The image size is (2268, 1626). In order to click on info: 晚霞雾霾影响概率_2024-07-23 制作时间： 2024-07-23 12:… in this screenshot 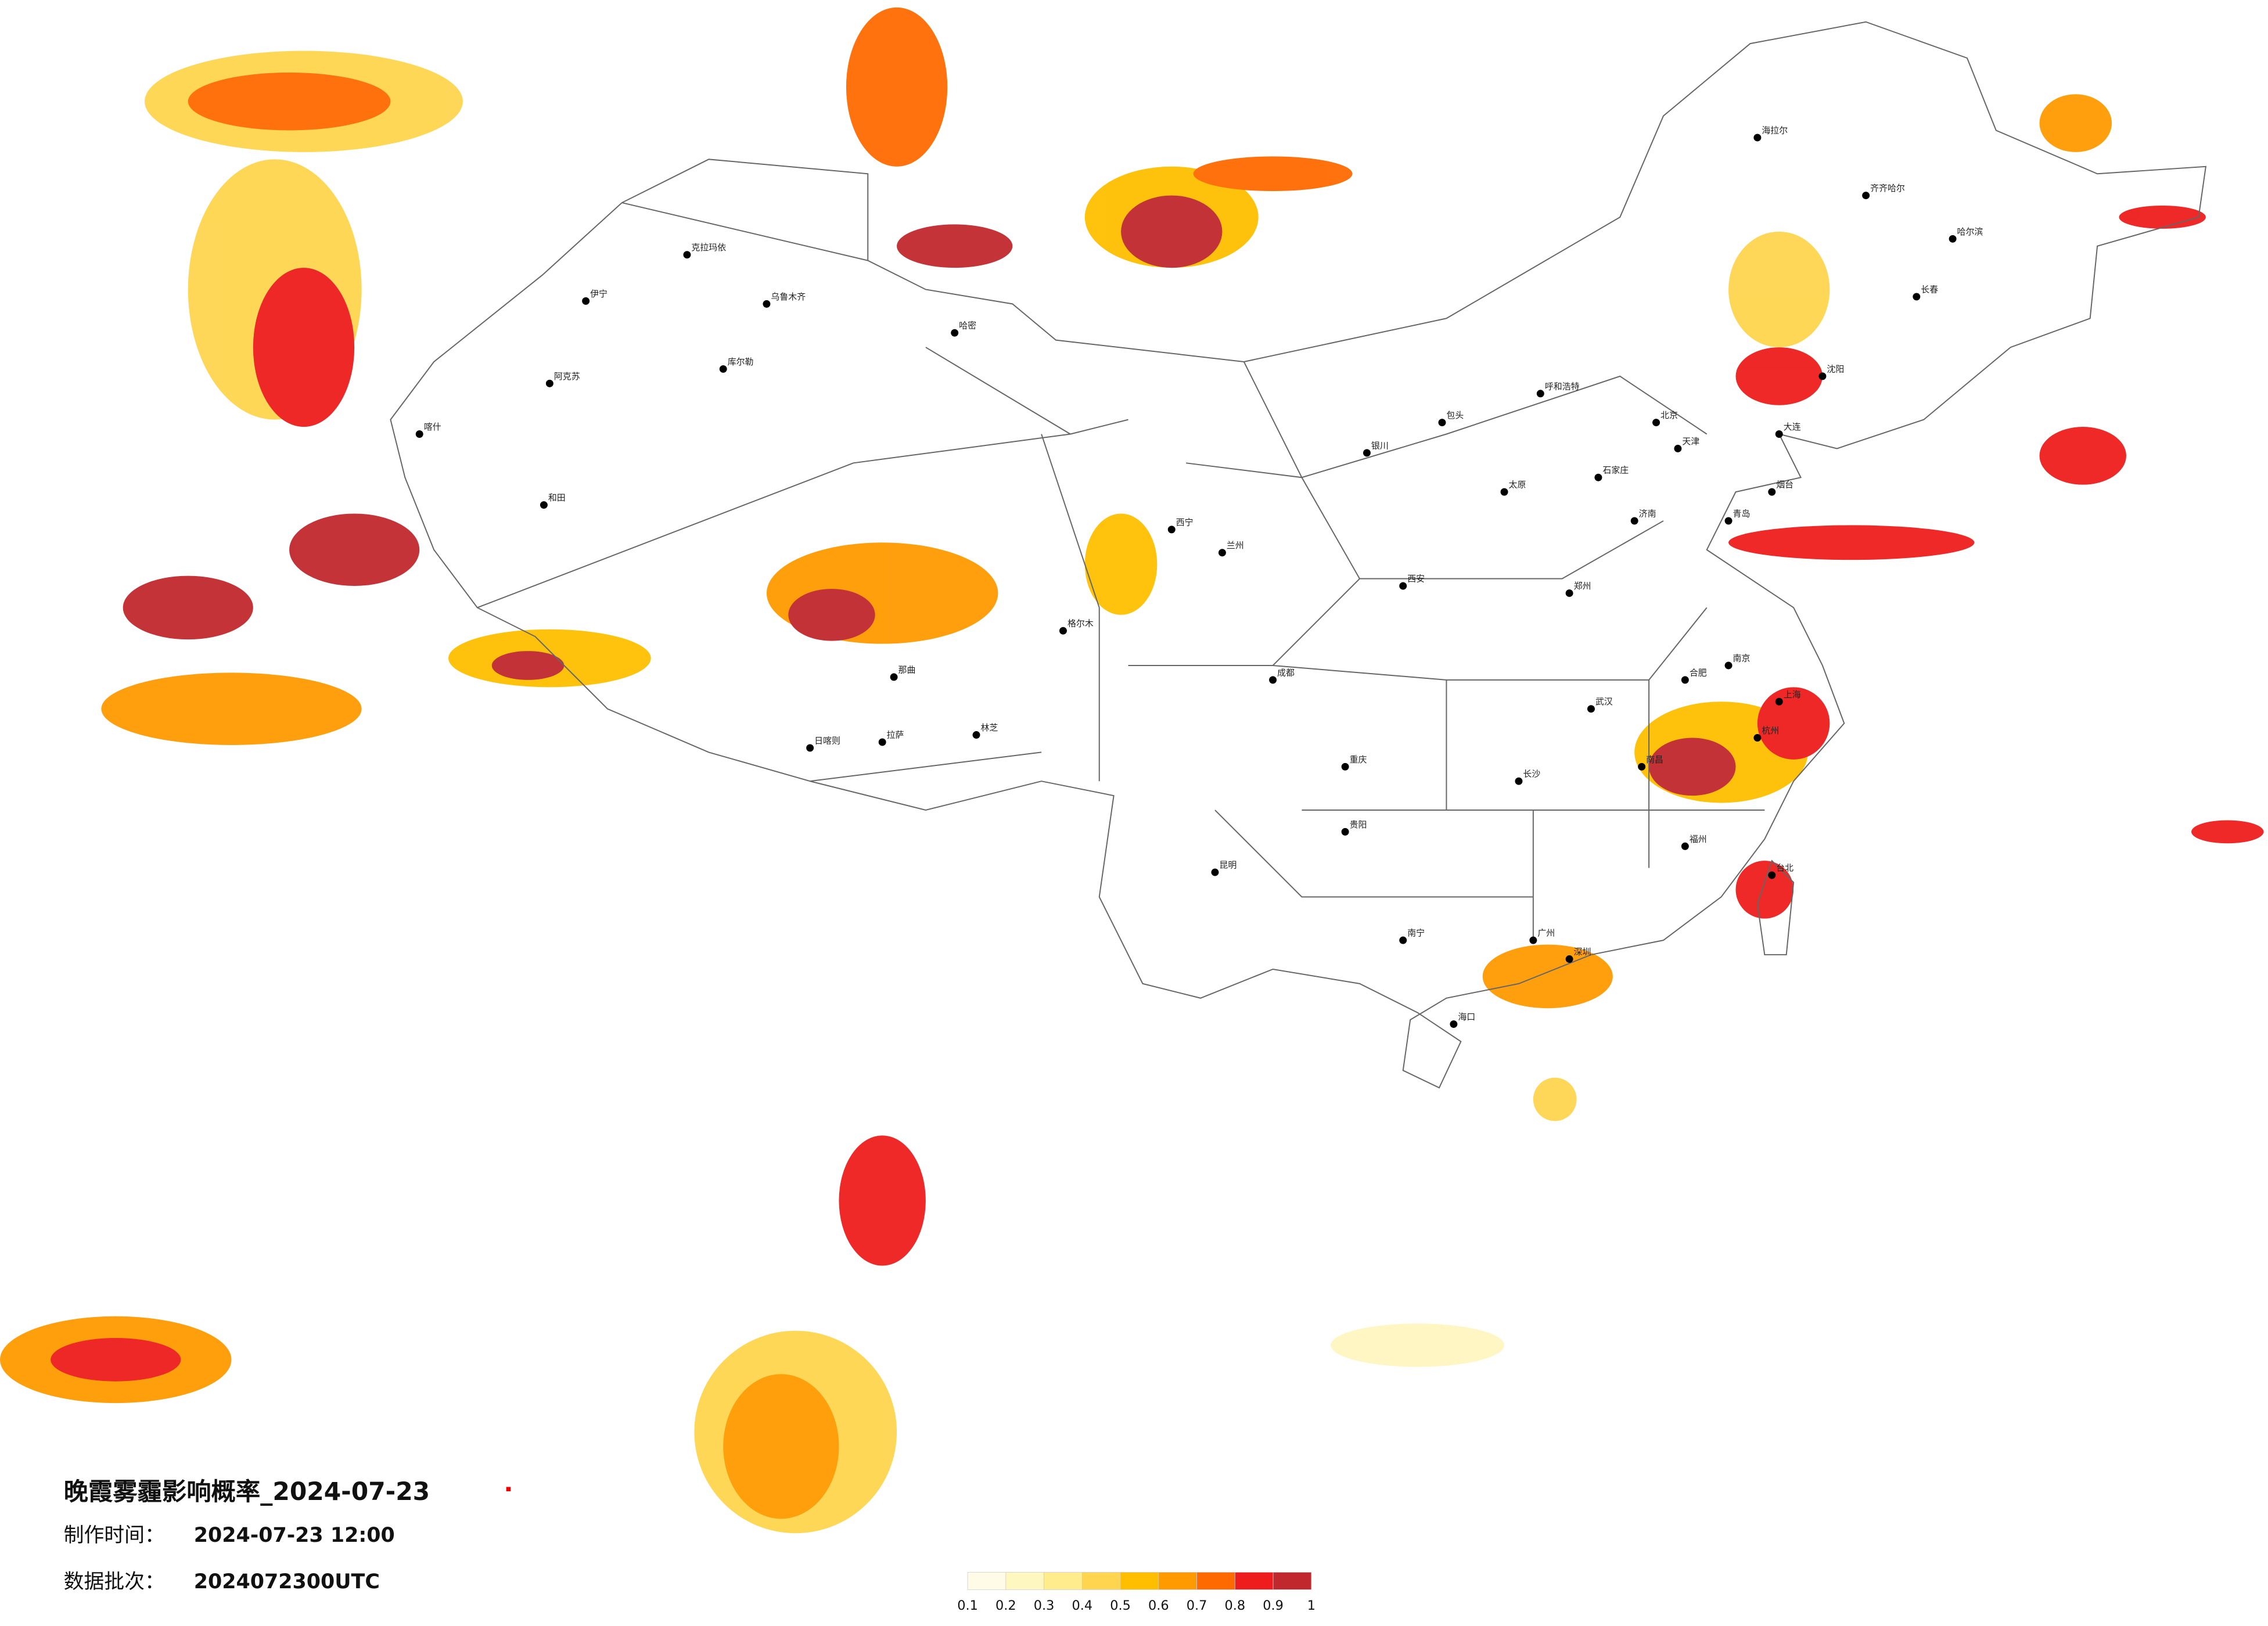, I will do `click(287, 1535)`.